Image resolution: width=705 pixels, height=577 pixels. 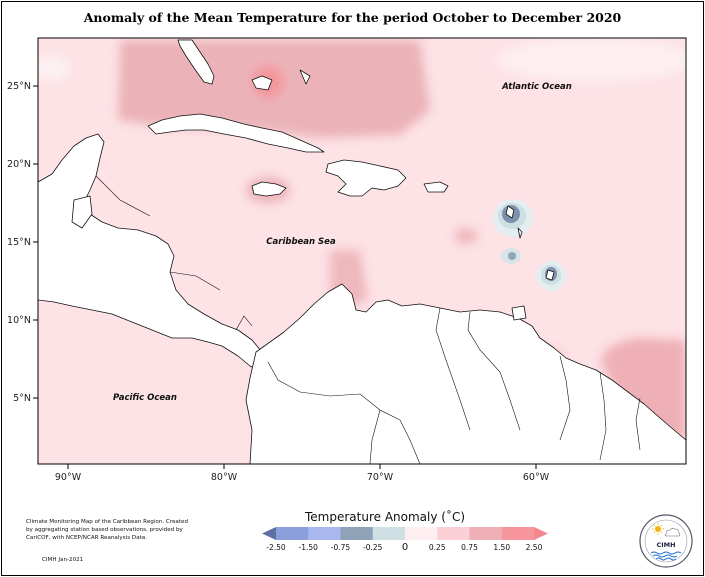 What do you see at coordinates (301, 242) in the screenshot?
I see `label-caribbean-sea: Caribbean Sea` at bounding box center [301, 242].